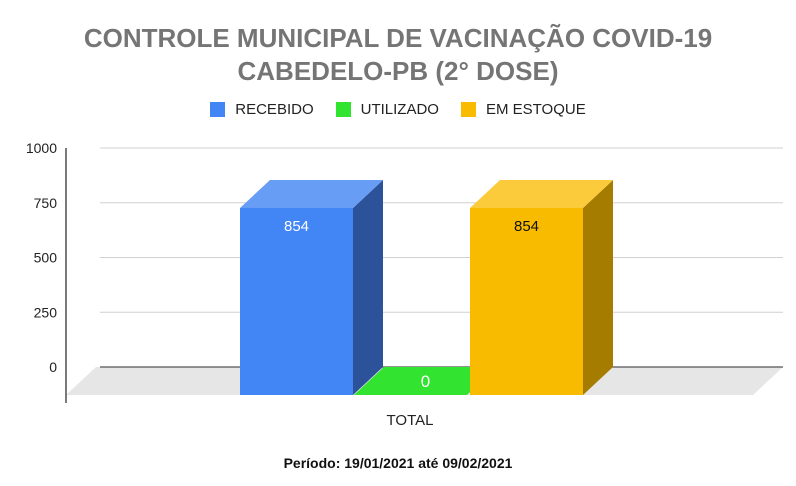 The width and height of the screenshot is (796, 486). I want to click on y-tick-label-500: 500, so click(46, 258).